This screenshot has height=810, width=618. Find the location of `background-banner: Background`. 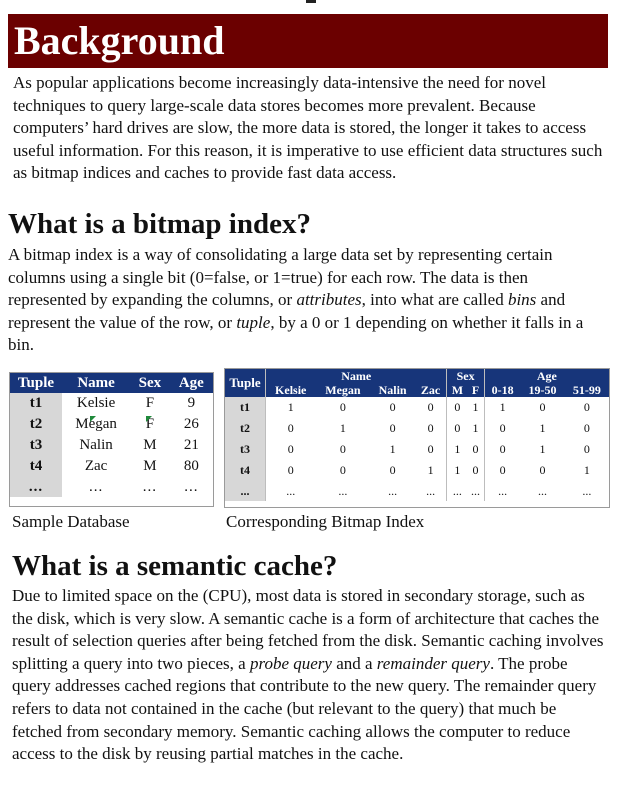

background-banner: Background is located at coordinates (308, 41).